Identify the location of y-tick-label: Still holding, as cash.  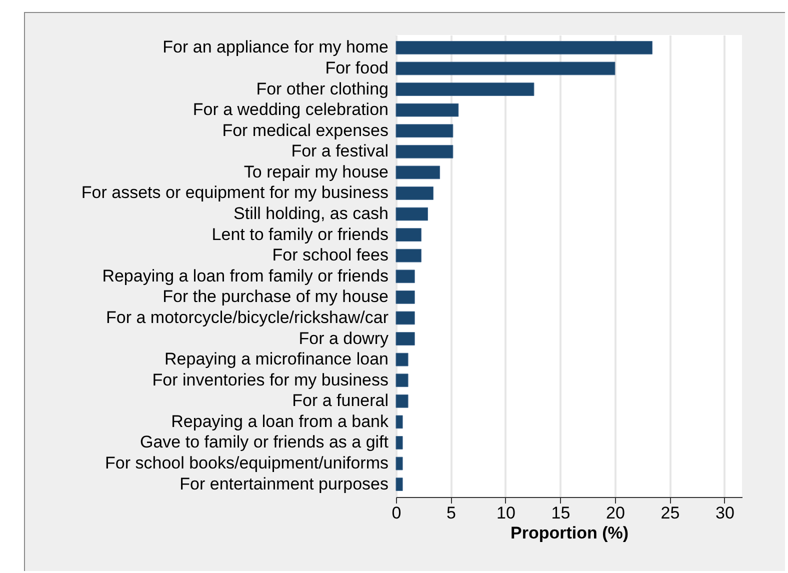
(311, 214).